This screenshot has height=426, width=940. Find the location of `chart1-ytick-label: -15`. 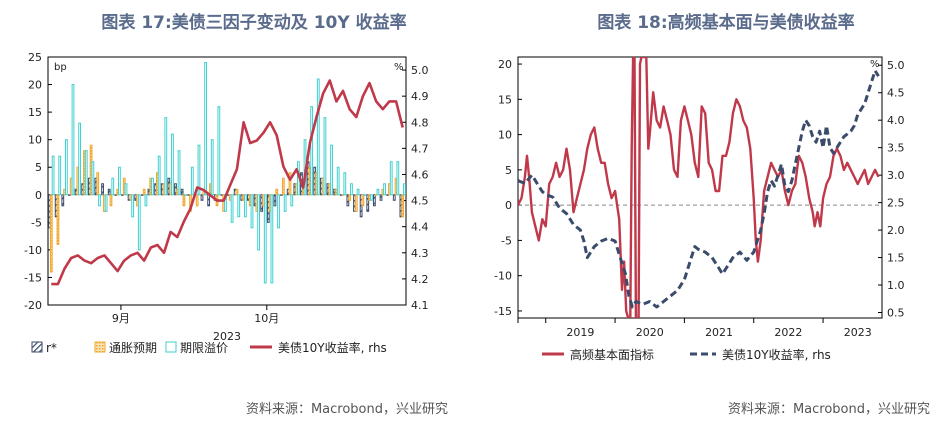

chart1-ytick-label: -15 is located at coordinates (33, 277).